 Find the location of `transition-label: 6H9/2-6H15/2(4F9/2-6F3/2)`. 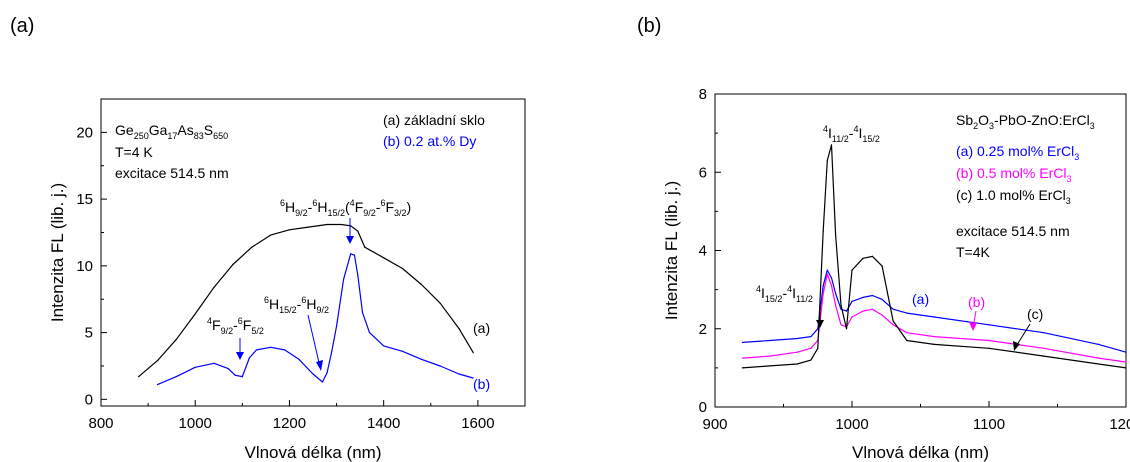

transition-label: 6H9/2-6H15/2(4F9/2-6F3/2) is located at coordinates (345, 208).